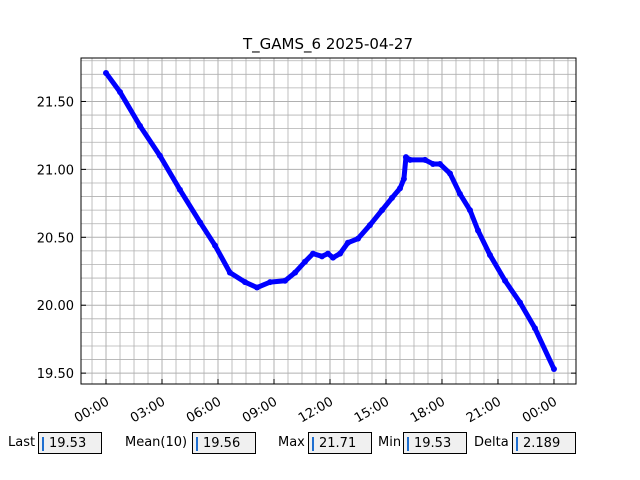  I want to click on stat-value: 19.56, so click(224, 443).